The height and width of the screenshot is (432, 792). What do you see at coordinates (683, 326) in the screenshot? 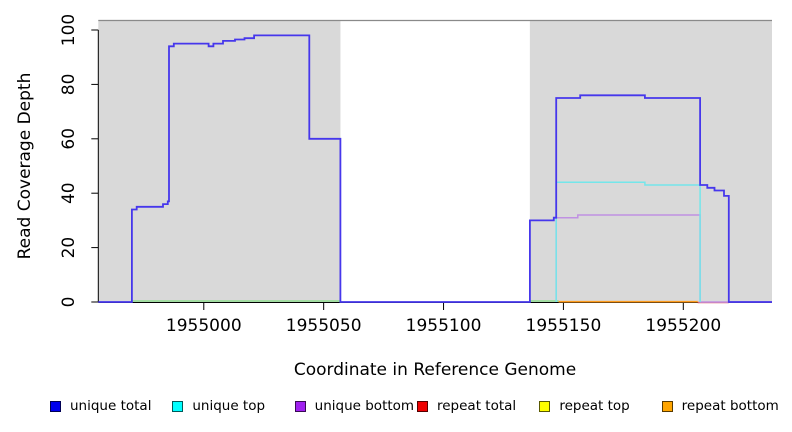
I see `x-tick-label: 1955200` at bounding box center [683, 326].